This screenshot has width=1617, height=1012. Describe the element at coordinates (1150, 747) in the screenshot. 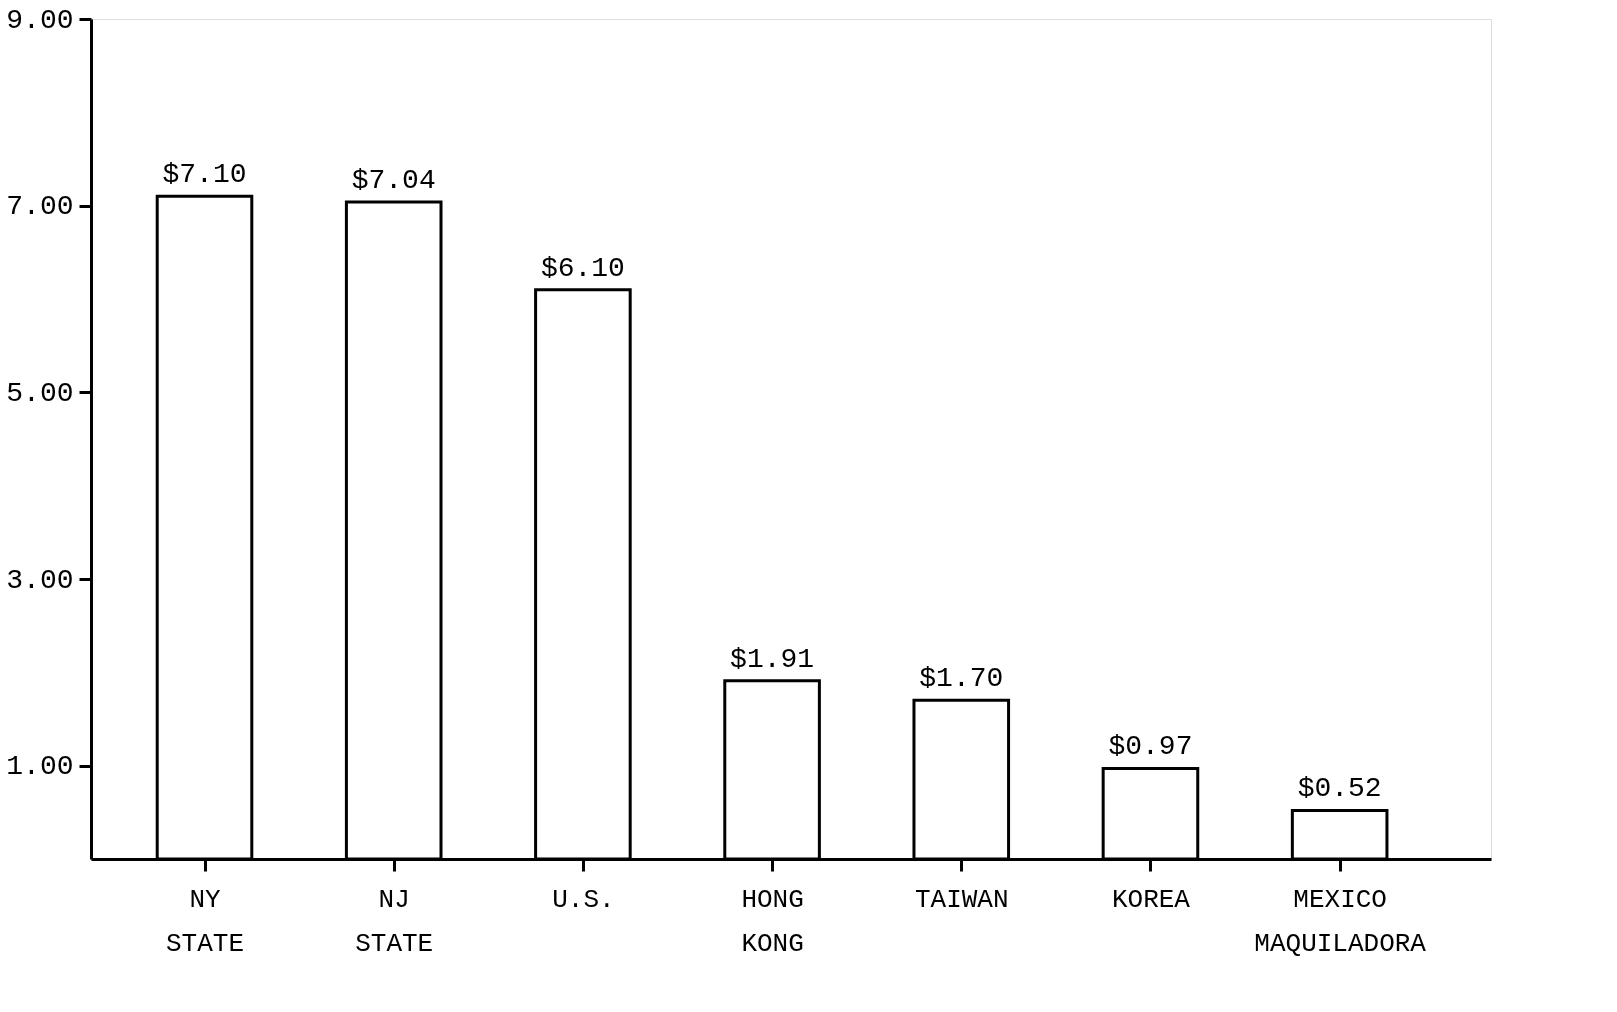

I see `data-label: $0.97` at that location.